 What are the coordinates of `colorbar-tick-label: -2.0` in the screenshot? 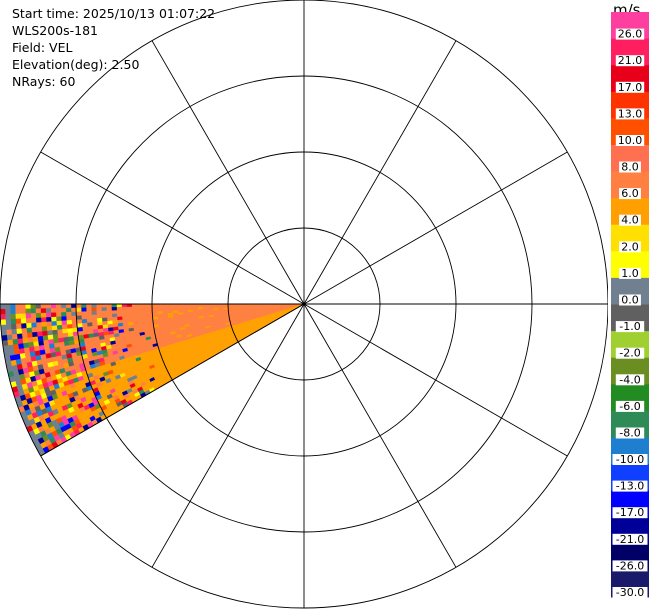 It's located at (629, 353).